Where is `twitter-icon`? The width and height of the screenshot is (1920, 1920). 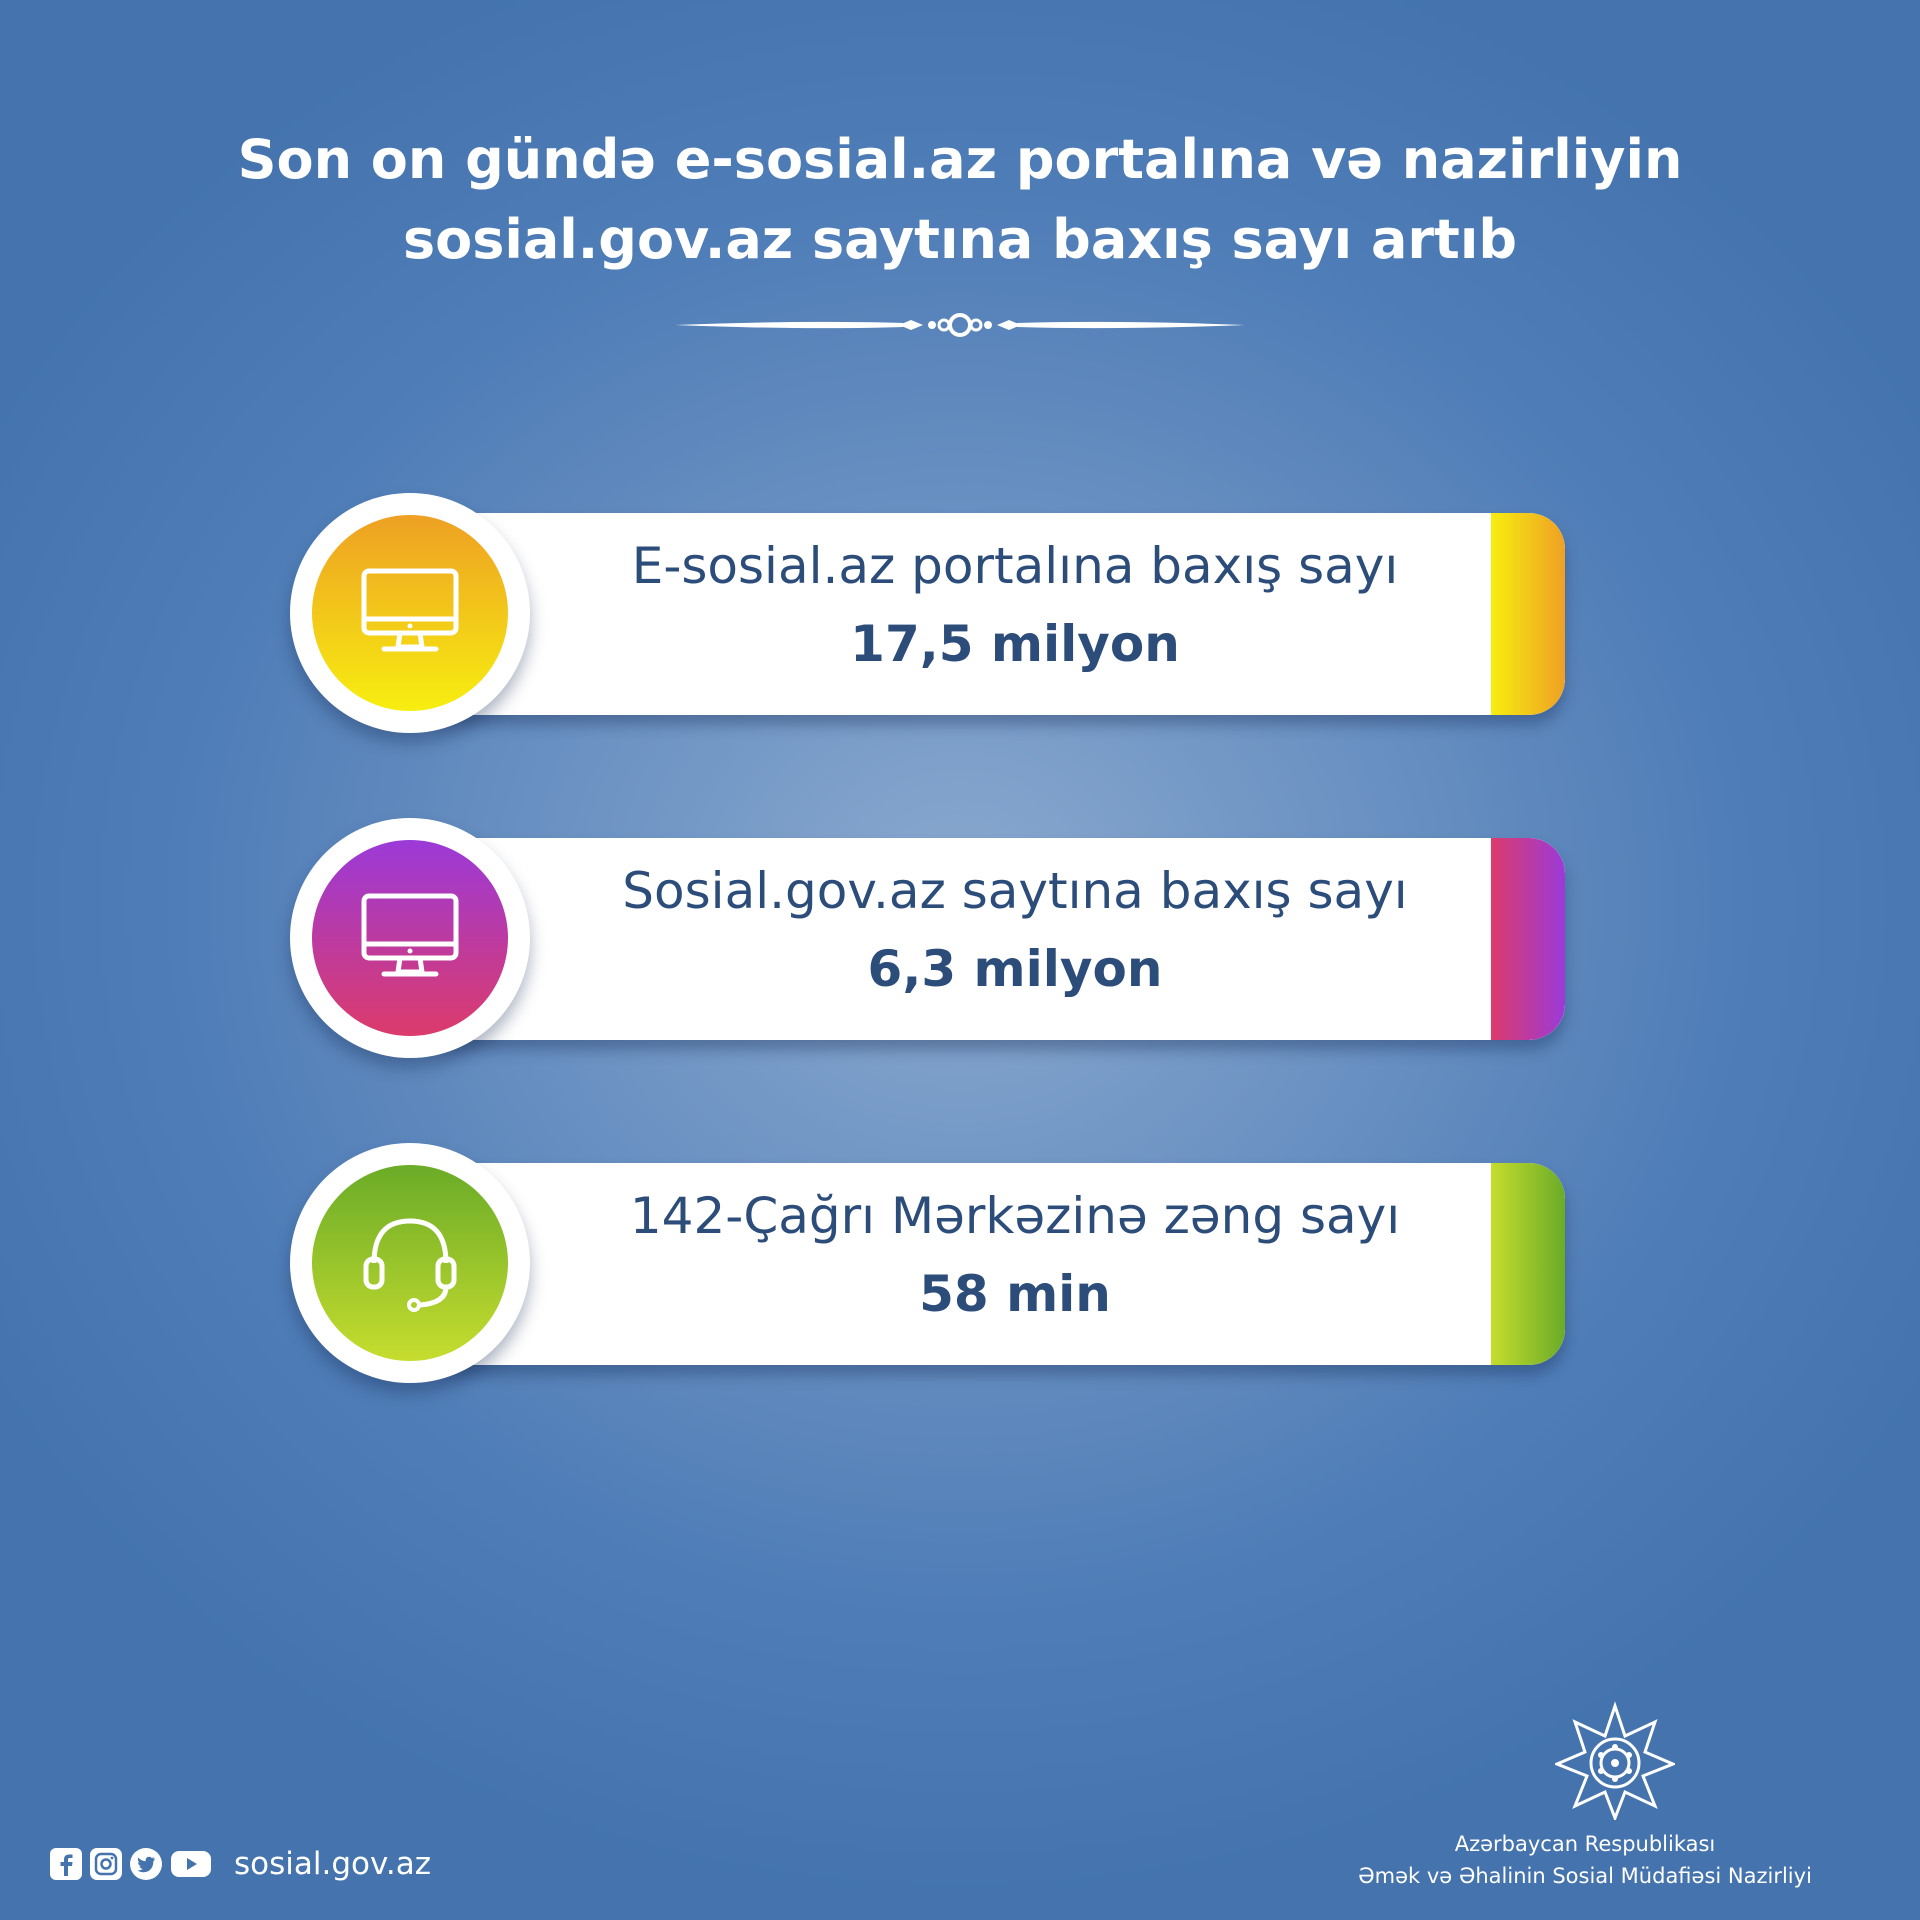 twitter-icon is located at coordinates (146, 1864).